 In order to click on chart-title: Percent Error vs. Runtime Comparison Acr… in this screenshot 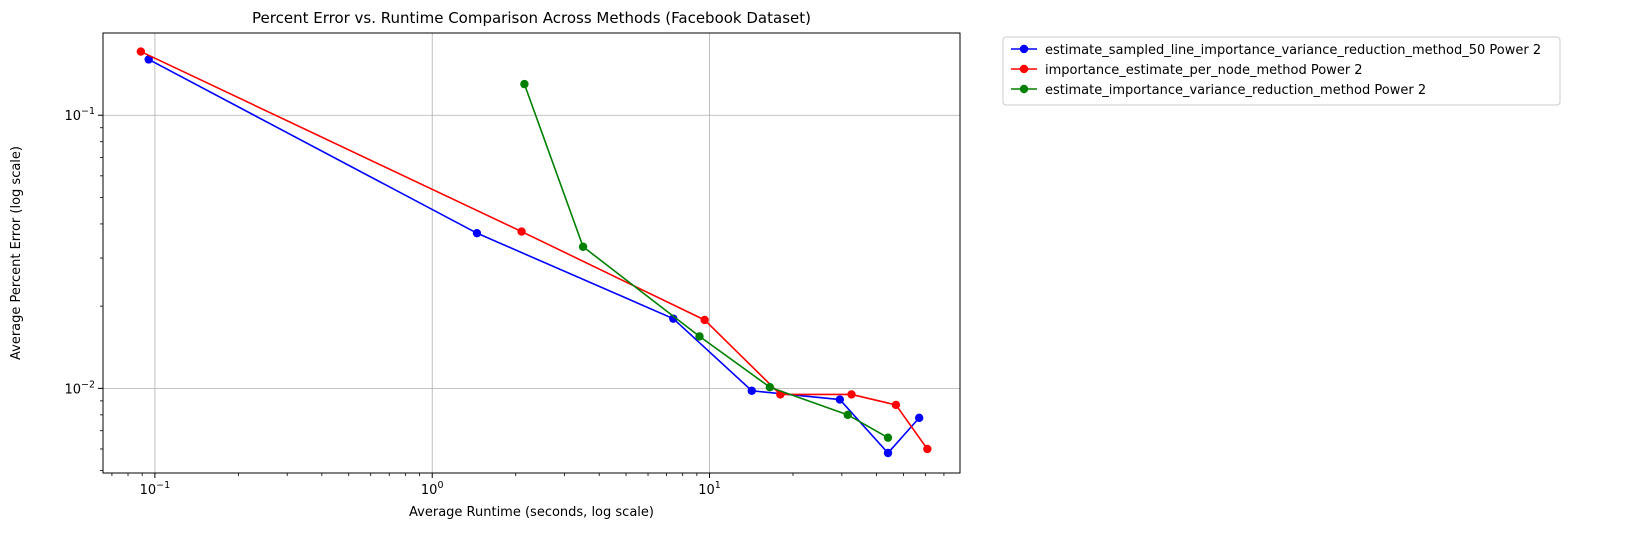, I will do `click(531, 18)`.